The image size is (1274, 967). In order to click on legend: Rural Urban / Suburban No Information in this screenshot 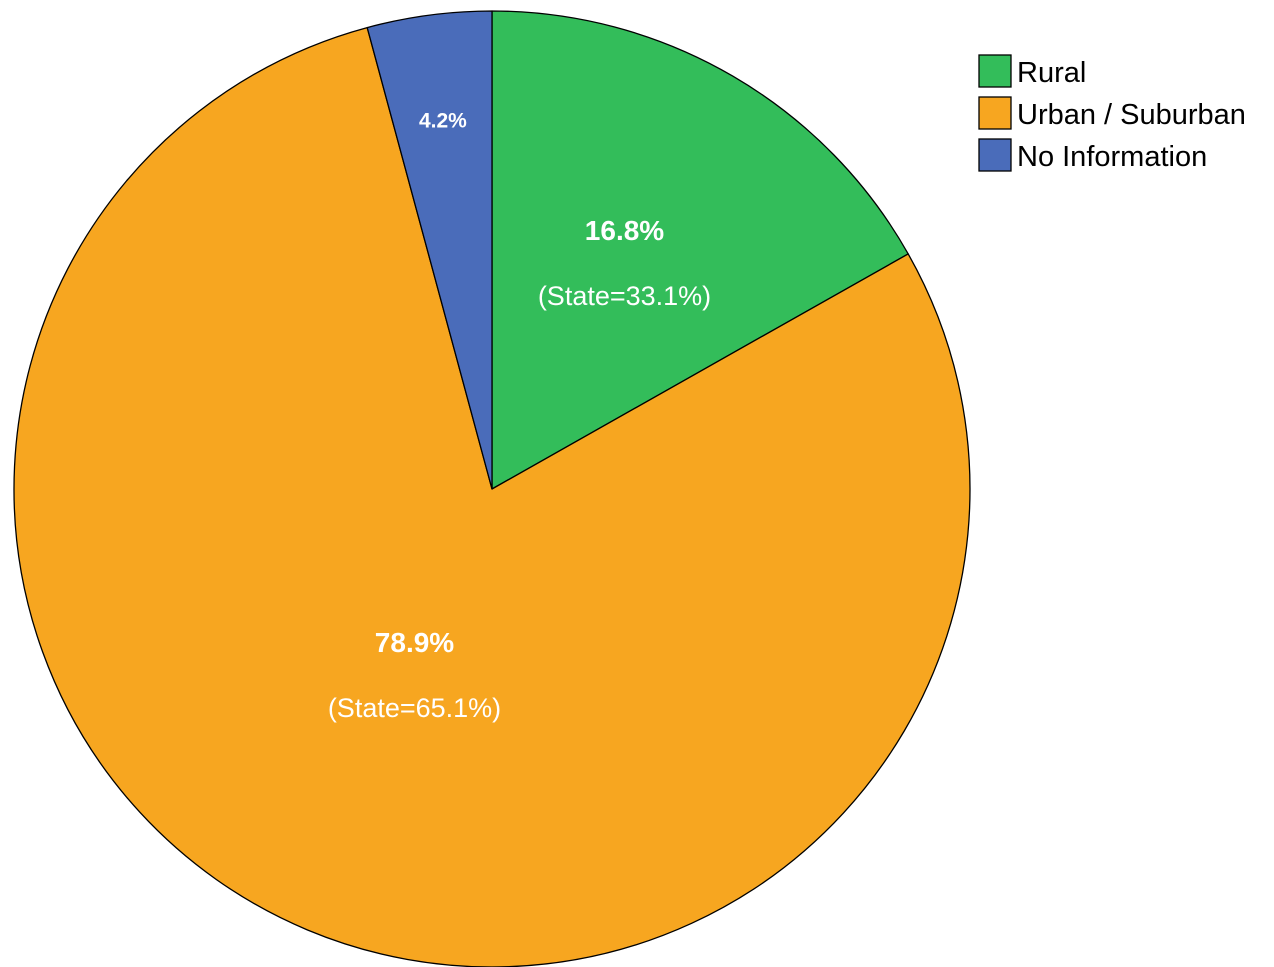, I will do `click(1112, 113)`.